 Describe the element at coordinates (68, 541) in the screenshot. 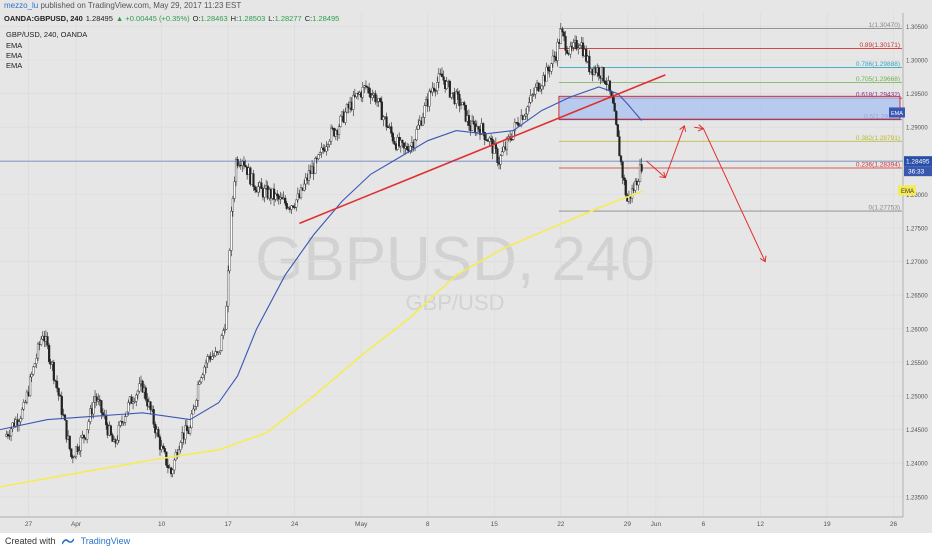

I see `tradingview-logo-icon` at that location.